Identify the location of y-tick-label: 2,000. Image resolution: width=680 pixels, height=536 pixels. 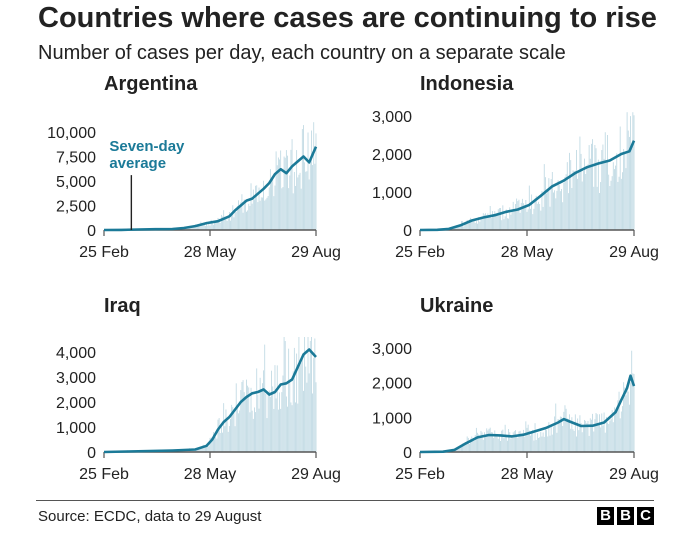
(392, 384).